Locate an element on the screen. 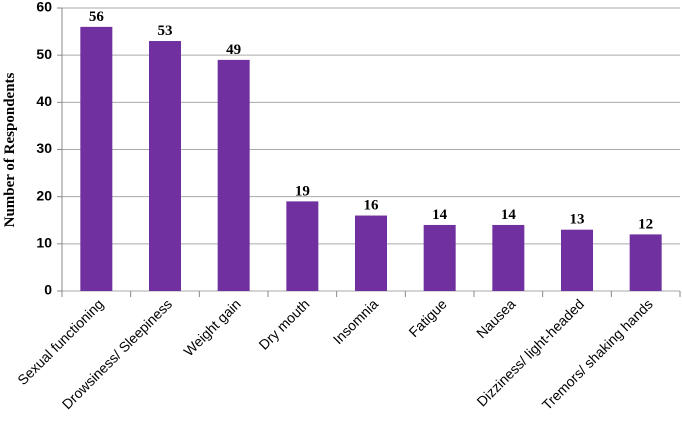 The width and height of the screenshot is (682, 438). y-tick-label: 40 is located at coordinates (44, 101).